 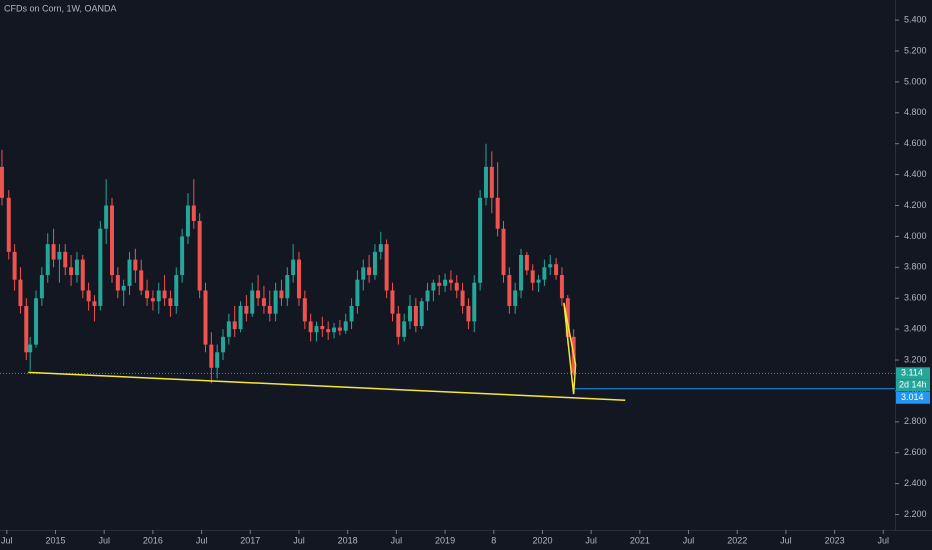 What do you see at coordinates (915, 359) in the screenshot?
I see `y-tick-label: 3.200` at bounding box center [915, 359].